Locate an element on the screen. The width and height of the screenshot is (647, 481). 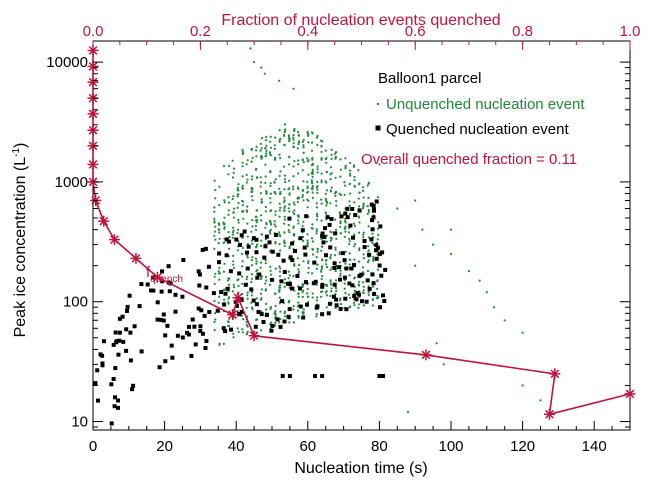
x-axis: 0 20 40 60 80 100 120 140 is located at coordinates (351, 438).